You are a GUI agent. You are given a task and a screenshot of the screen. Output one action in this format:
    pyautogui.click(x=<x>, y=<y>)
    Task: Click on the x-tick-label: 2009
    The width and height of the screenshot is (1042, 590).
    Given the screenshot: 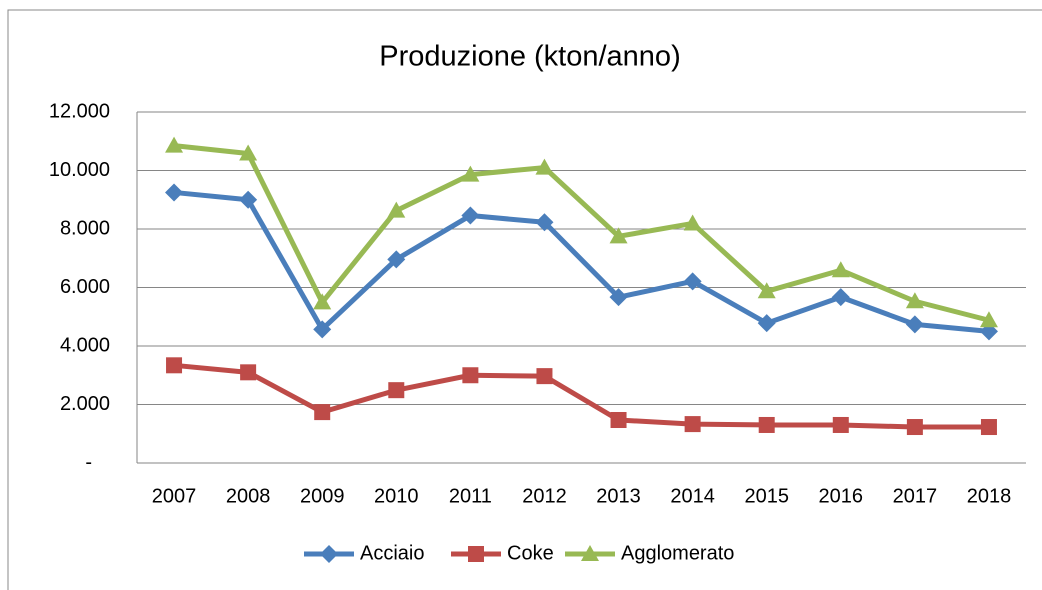 What is the action you would take?
    pyautogui.click(x=322, y=496)
    